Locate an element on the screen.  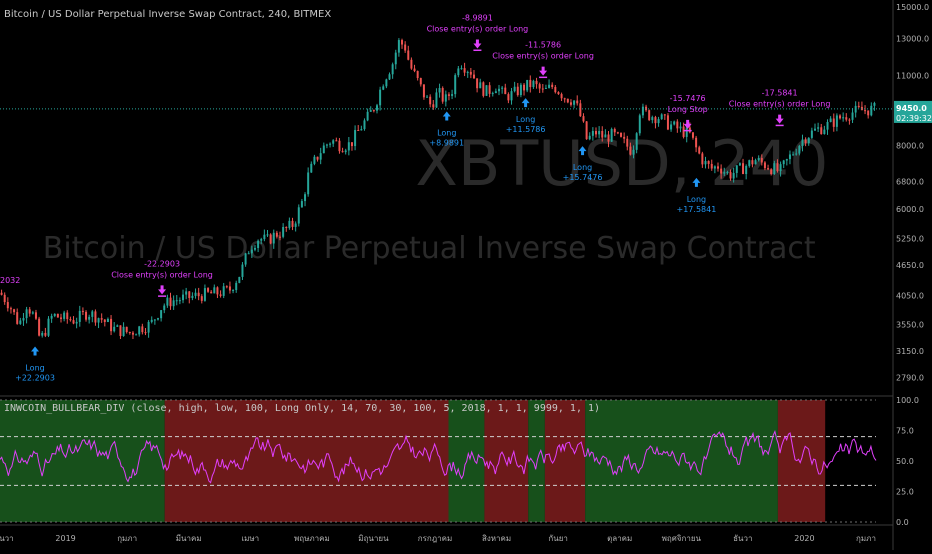
trade-long-value-6: +15.7476 is located at coordinates (583, 177).